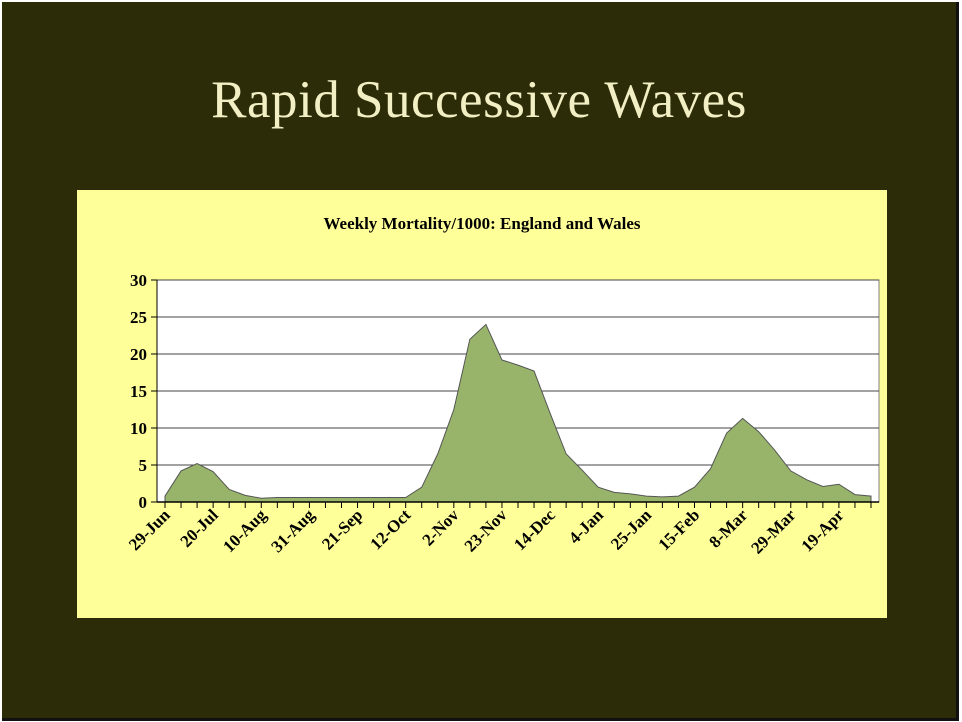 This screenshot has height=722, width=962. I want to click on x-tick-label: 14-Dec, so click(534, 529).